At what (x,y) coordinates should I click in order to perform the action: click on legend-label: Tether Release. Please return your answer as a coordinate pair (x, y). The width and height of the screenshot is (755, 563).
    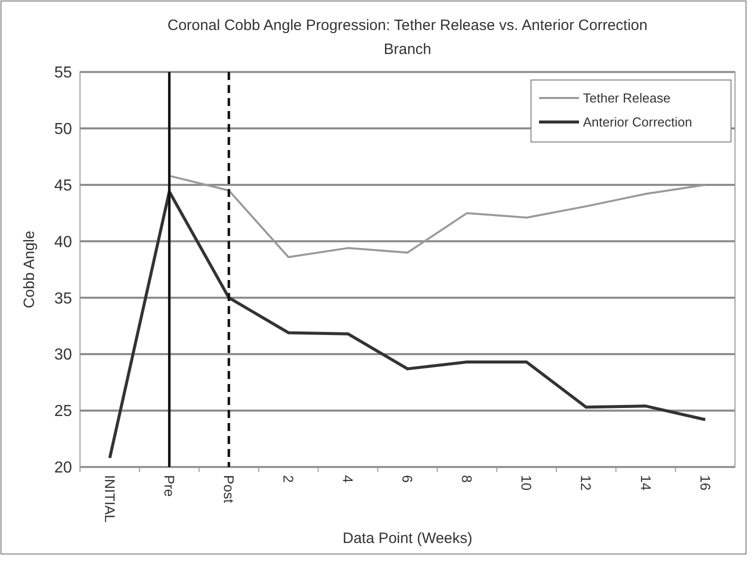
    Looking at the image, I should click on (626, 98).